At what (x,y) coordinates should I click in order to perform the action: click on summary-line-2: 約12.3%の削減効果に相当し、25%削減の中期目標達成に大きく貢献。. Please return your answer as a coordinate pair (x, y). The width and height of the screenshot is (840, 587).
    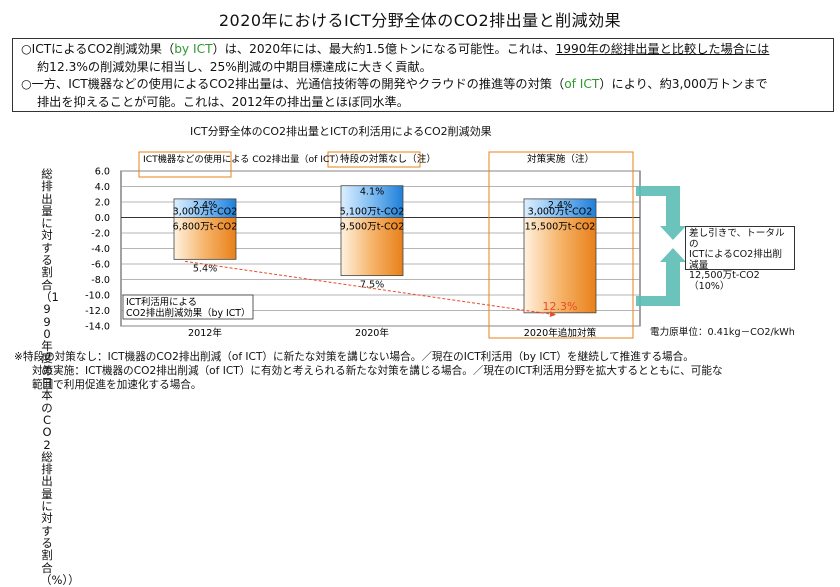
    Looking at the image, I should click on (234, 66).